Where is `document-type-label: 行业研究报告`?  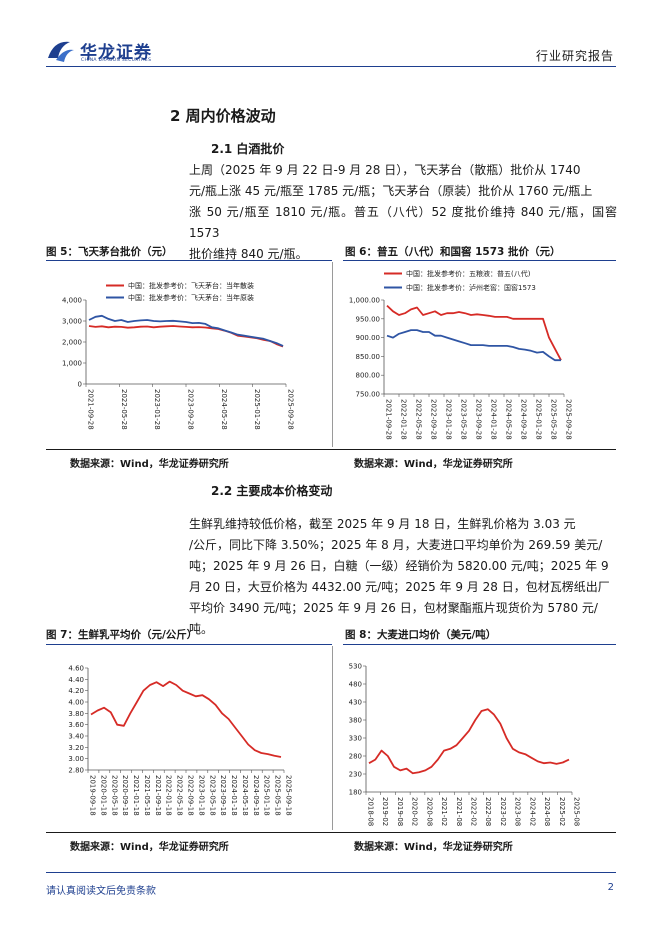
document-type-label: 行业研究报告 is located at coordinates (574, 56).